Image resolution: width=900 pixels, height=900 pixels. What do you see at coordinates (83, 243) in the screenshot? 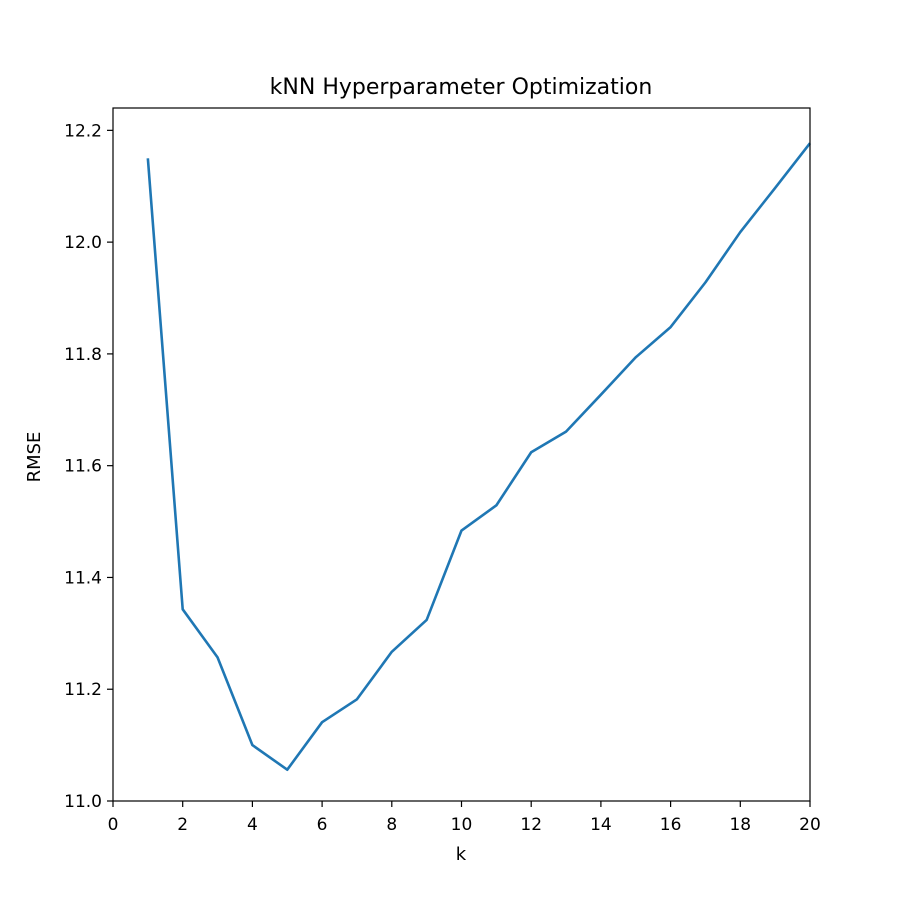
I see `y-tick-label-5: 12.0` at bounding box center [83, 243].